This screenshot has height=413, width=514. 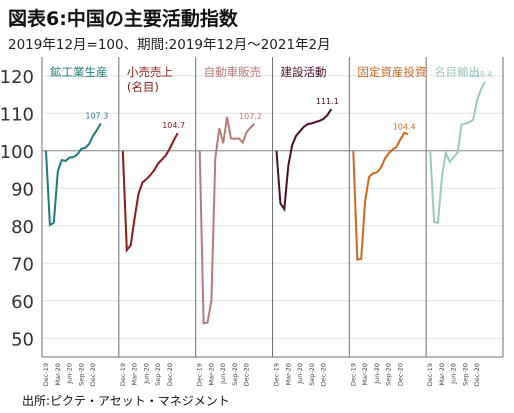 What do you see at coordinates (22, 227) in the screenshot?
I see `y-tick-label: 80` at bounding box center [22, 227].